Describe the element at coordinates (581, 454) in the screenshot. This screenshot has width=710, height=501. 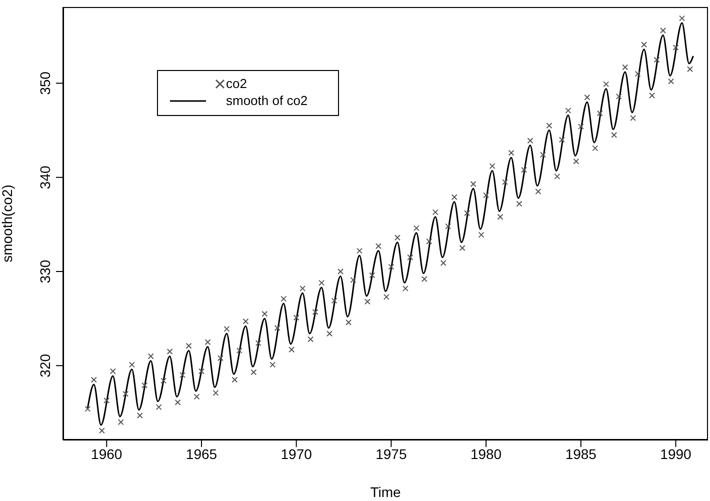
I see `x-tick-label: 1985` at that location.